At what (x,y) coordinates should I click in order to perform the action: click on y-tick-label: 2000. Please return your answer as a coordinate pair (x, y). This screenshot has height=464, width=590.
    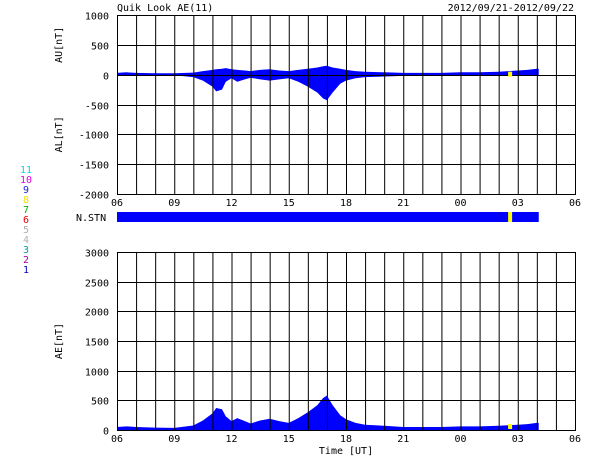
    Looking at the image, I should click on (97, 313).